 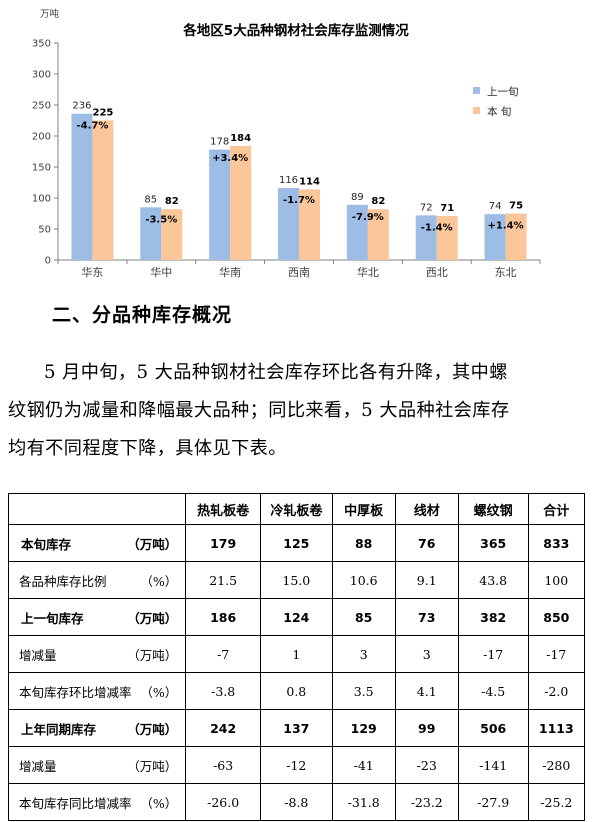 I want to click on table-header-cell: 线材, so click(x=426, y=509).